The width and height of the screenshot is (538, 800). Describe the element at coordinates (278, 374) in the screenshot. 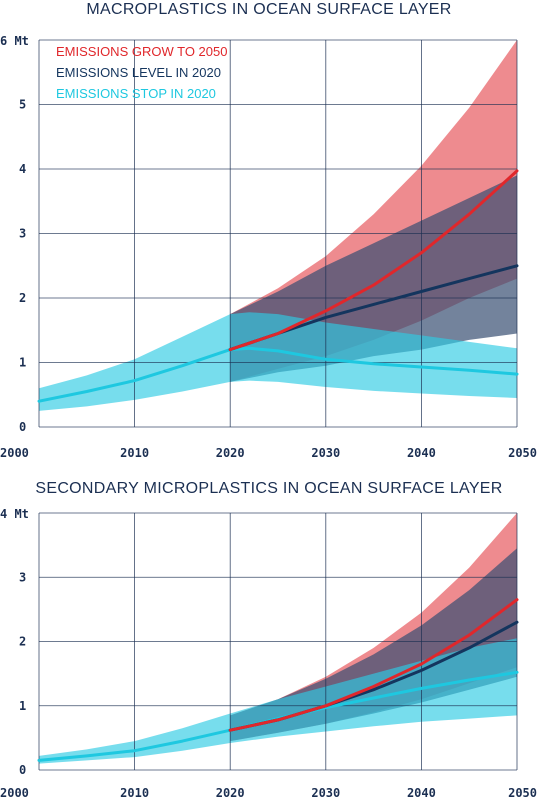

I see `line-stop` at that location.